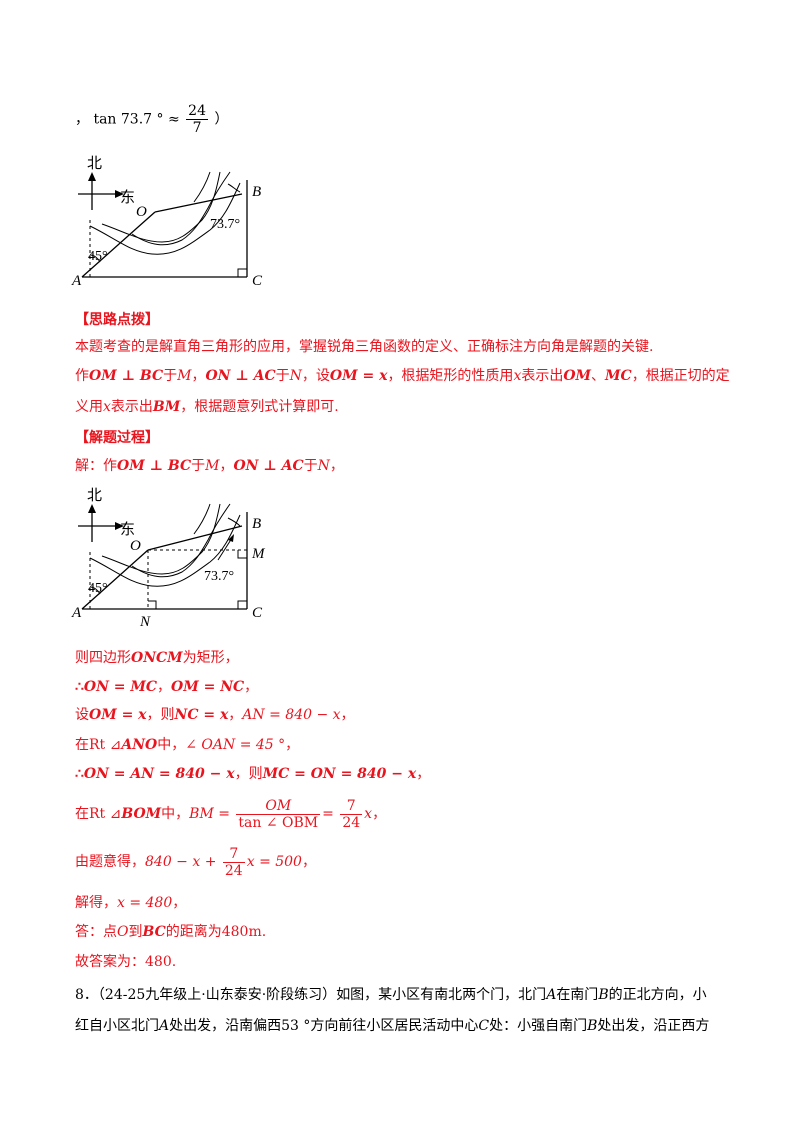  Describe the element at coordinates (195, 862) in the screenshot. I see `solution-line-8: 由题意得，840 − x + 7 24 x = 500，` at that location.